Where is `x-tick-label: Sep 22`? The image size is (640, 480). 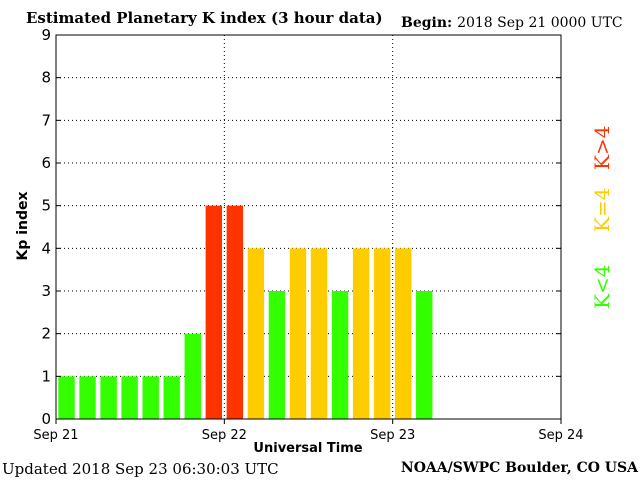 x-tick-label: Sep 22 is located at coordinates (224, 435).